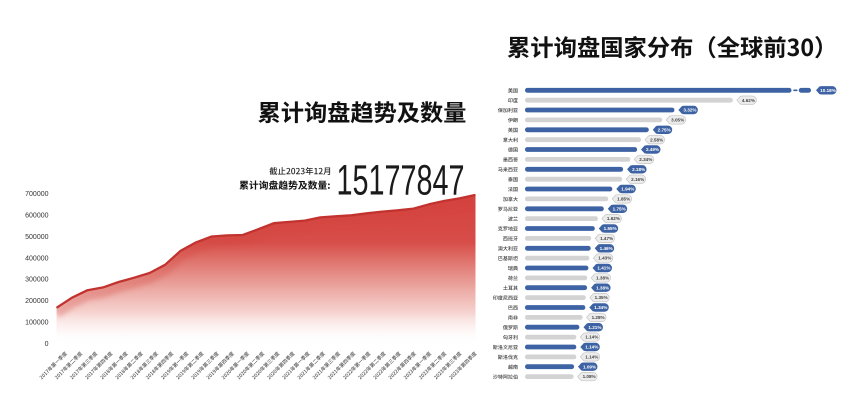  I want to click on svg-text: 2.58%, so click(656, 139).